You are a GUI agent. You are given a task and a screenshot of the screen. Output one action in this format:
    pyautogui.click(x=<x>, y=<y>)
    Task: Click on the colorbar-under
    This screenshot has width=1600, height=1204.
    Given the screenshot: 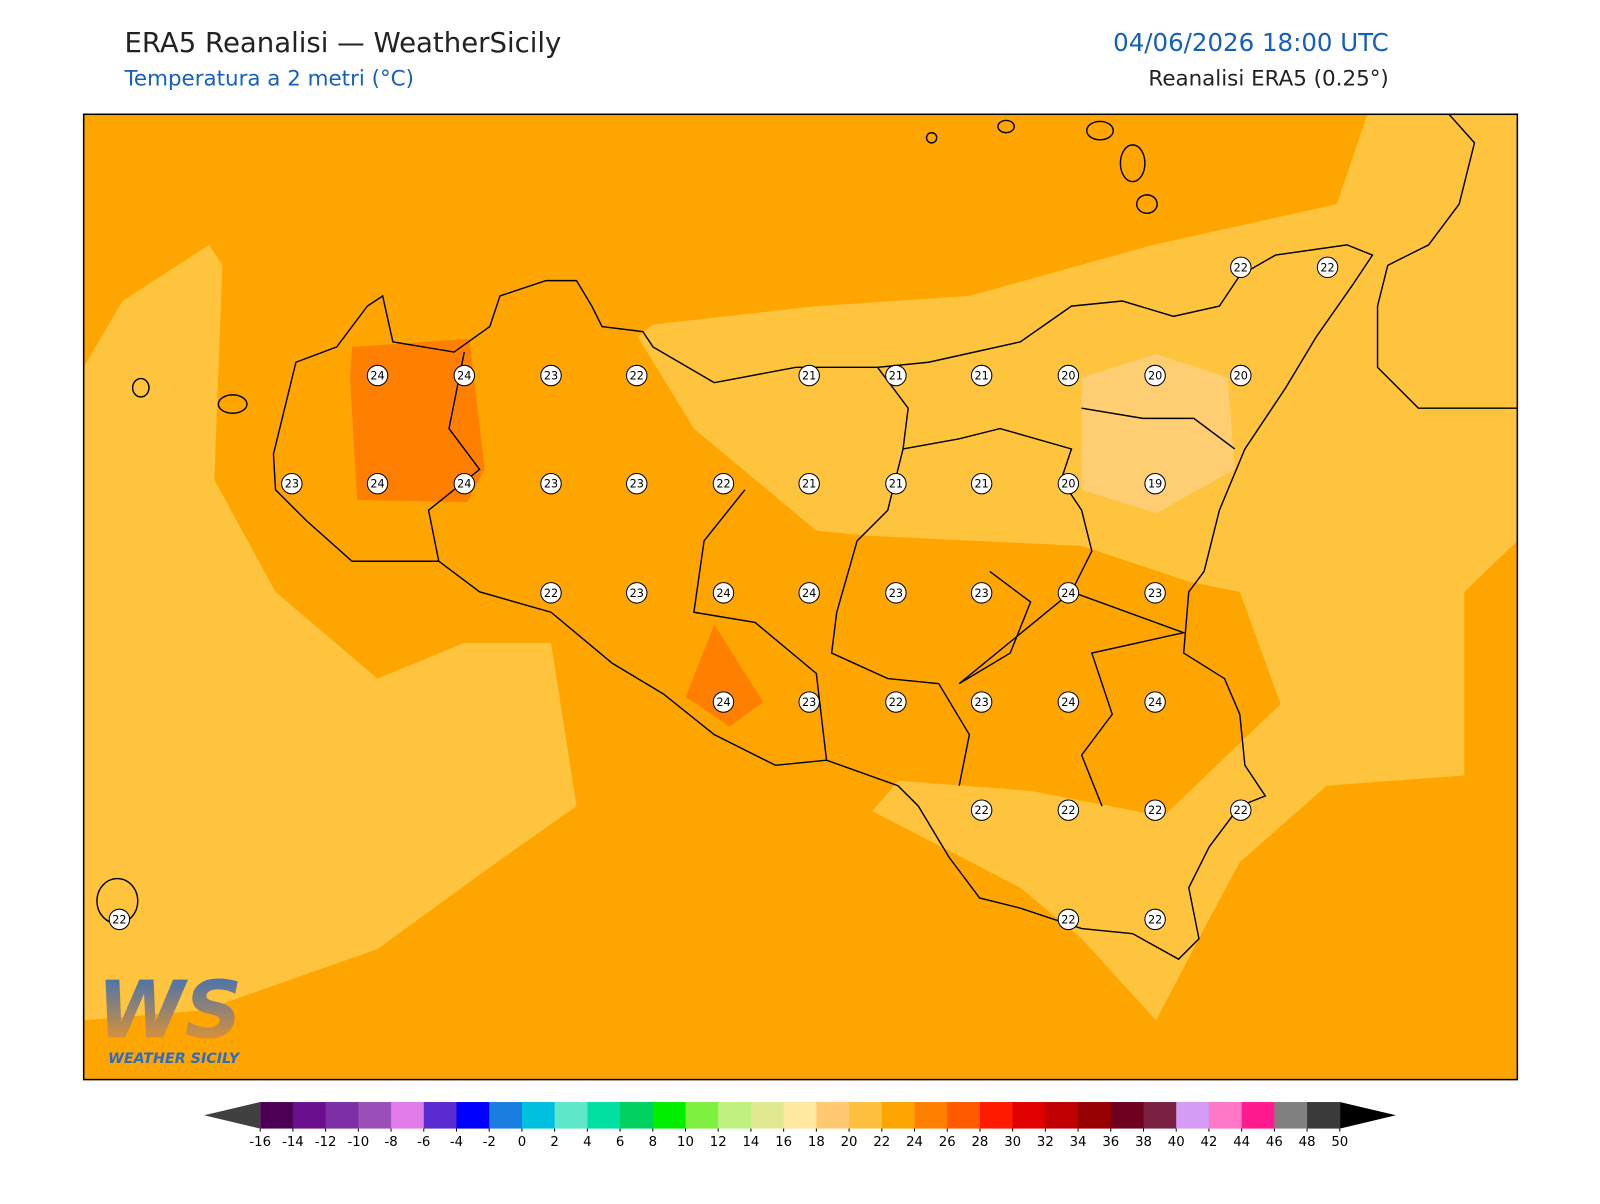 What is the action you would take?
    pyautogui.click(x=232, y=1115)
    